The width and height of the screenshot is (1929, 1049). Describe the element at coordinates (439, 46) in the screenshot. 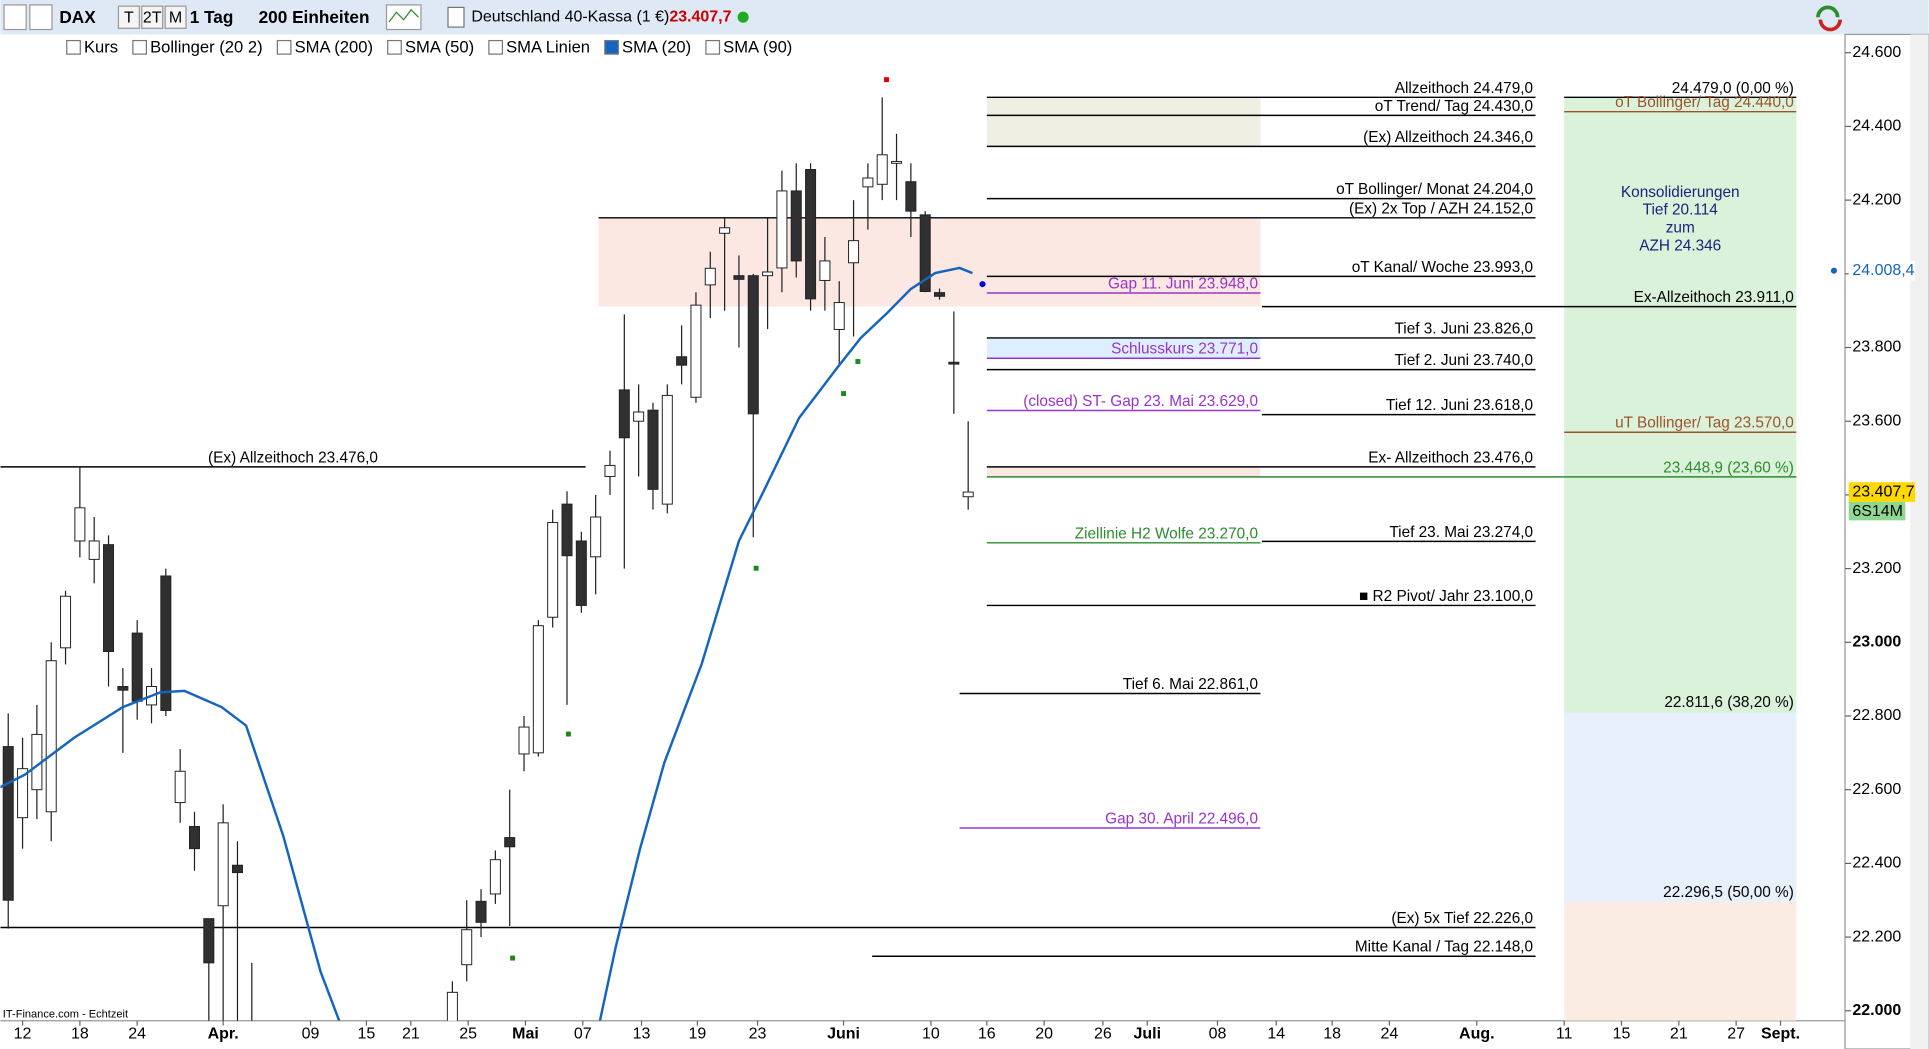

I see `indicator-label: SMA (50)` at that location.